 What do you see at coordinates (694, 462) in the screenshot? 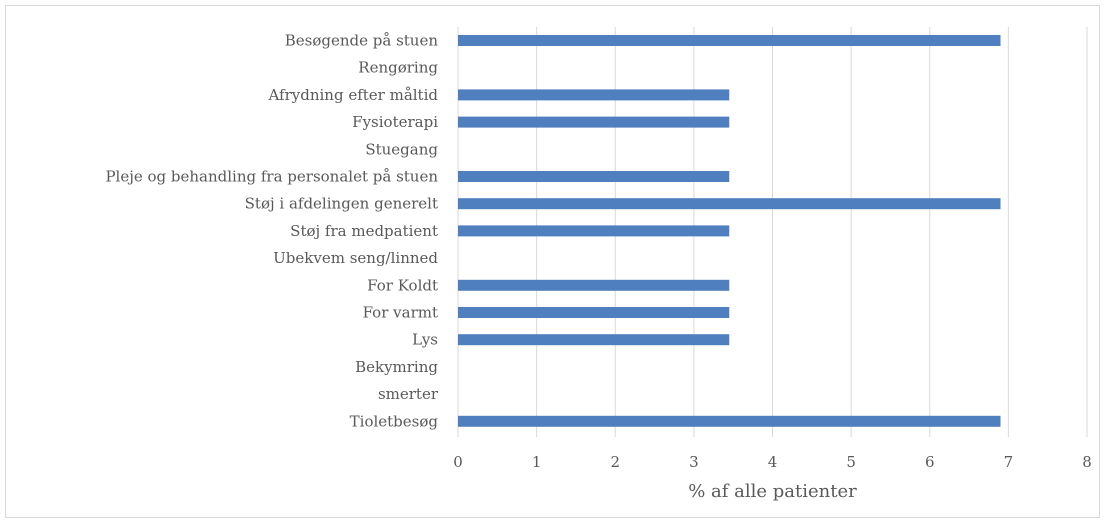
I see `x-tick-label: 3` at bounding box center [694, 462].